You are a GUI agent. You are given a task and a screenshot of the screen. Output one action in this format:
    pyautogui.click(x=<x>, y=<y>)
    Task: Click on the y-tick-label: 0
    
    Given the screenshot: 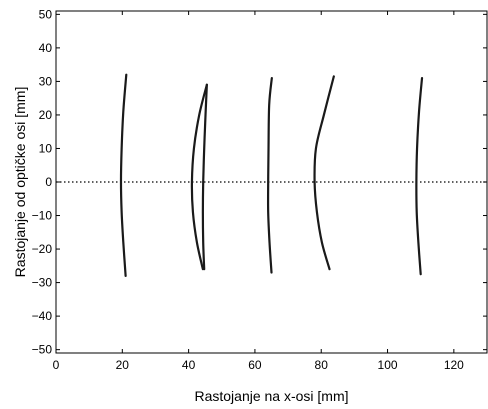 What is the action you would take?
    pyautogui.click(x=48, y=182)
    